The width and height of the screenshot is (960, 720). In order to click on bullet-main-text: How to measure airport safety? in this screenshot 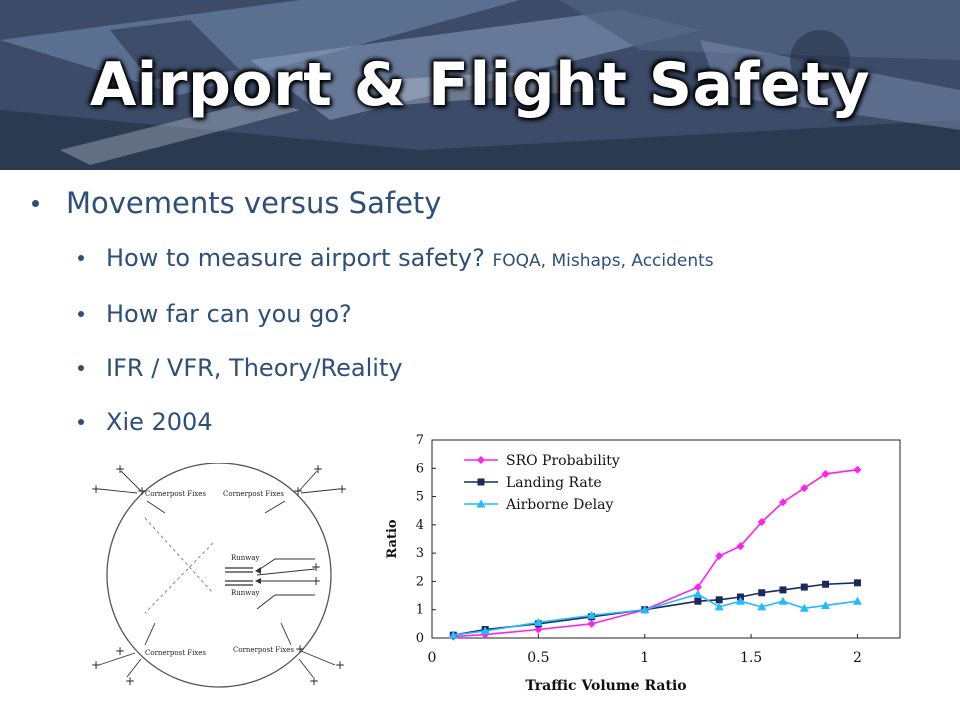, I will do `click(295, 258)`.